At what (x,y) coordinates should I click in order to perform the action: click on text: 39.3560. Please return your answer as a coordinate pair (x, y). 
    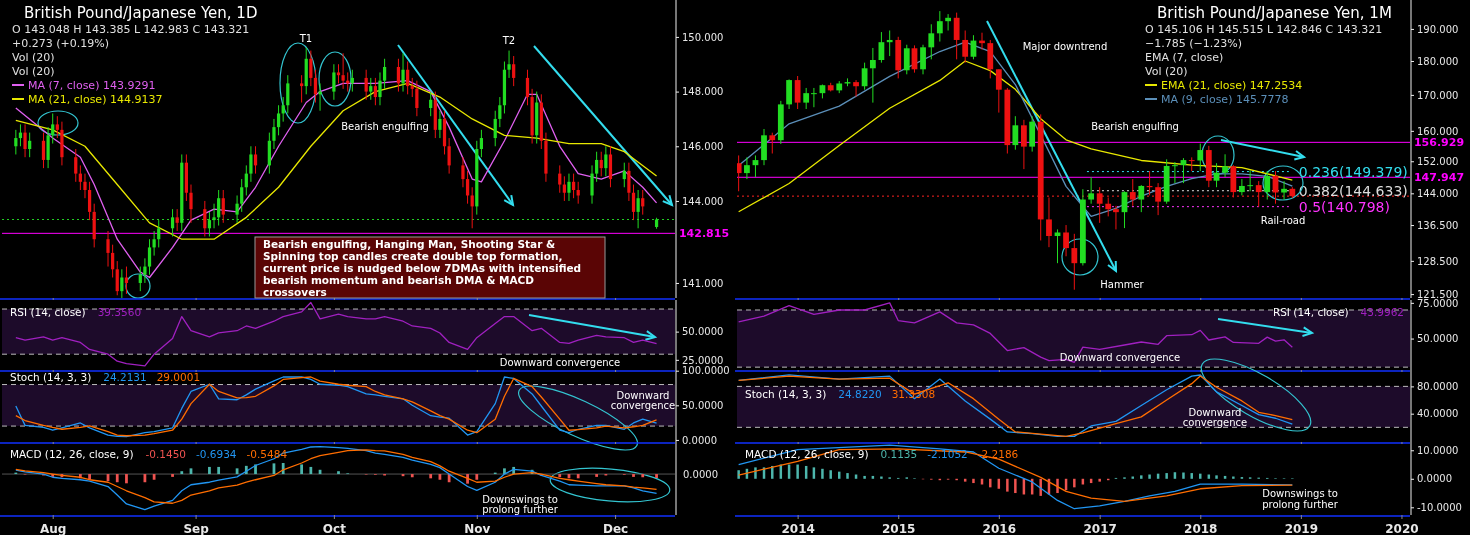
    Looking at the image, I should click on (119, 312).